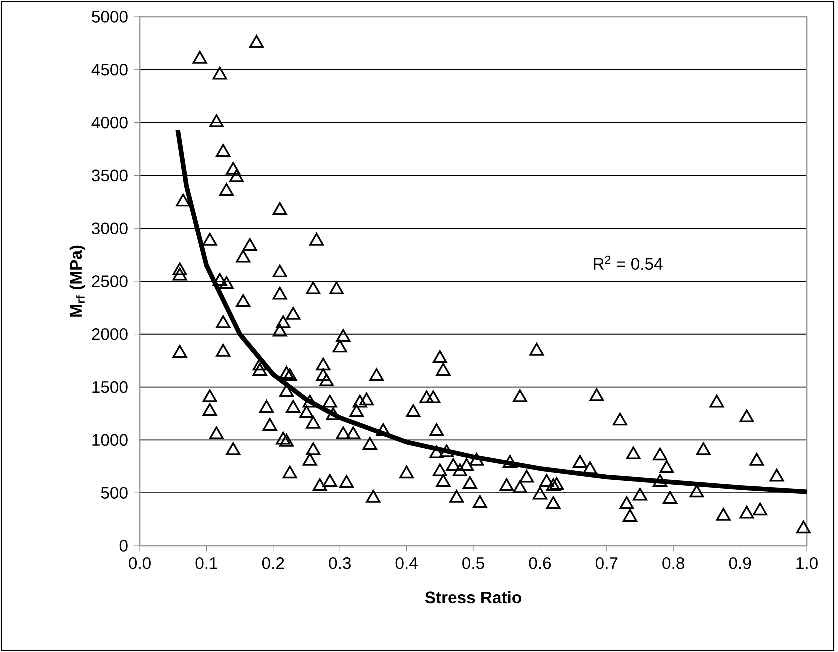  Describe the element at coordinates (110, 282) in the screenshot. I see `y-tick-label: 2500` at that location.